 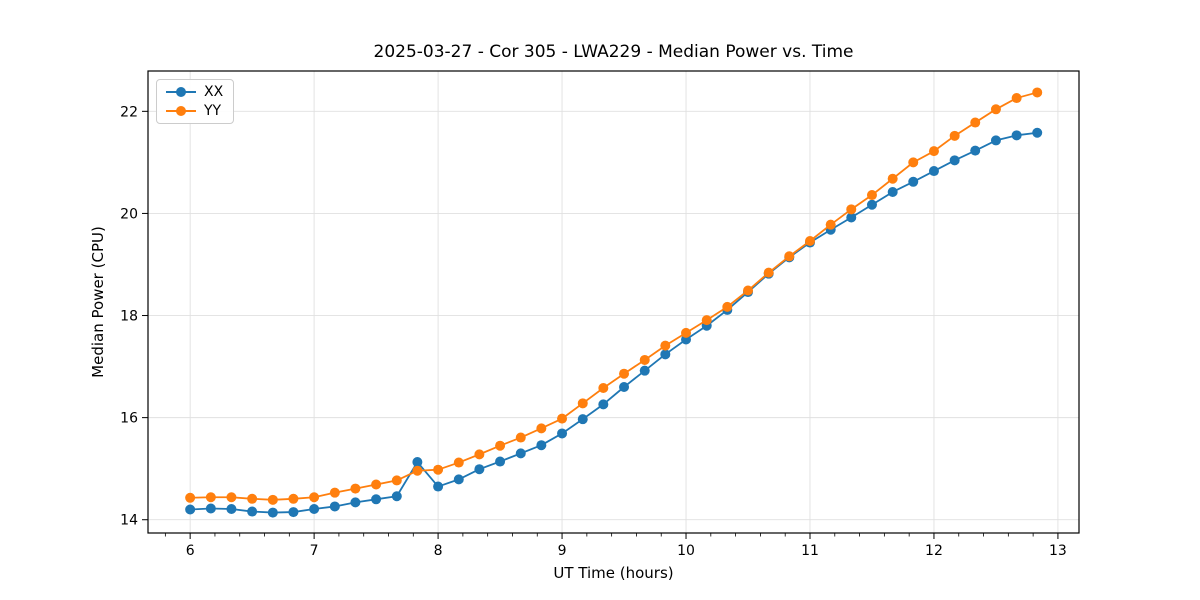 What do you see at coordinates (129, 112) in the screenshot?
I see `y-tick-label: 22` at bounding box center [129, 112].